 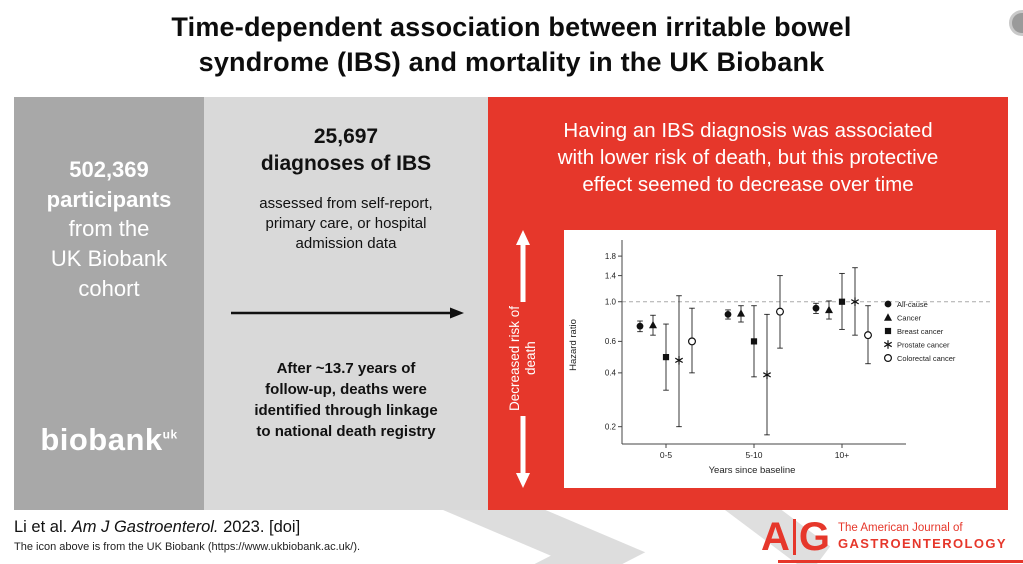 I want to click on ajg-logo-divider, so click(x=794, y=537).